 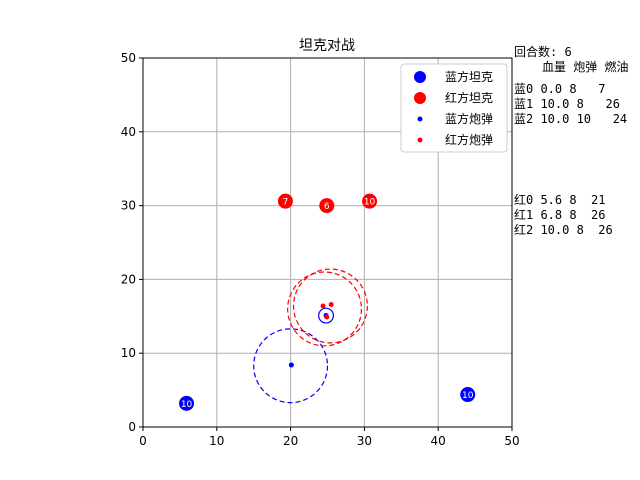 I want to click on y-tick-label: 0, so click(x=132, y=427).